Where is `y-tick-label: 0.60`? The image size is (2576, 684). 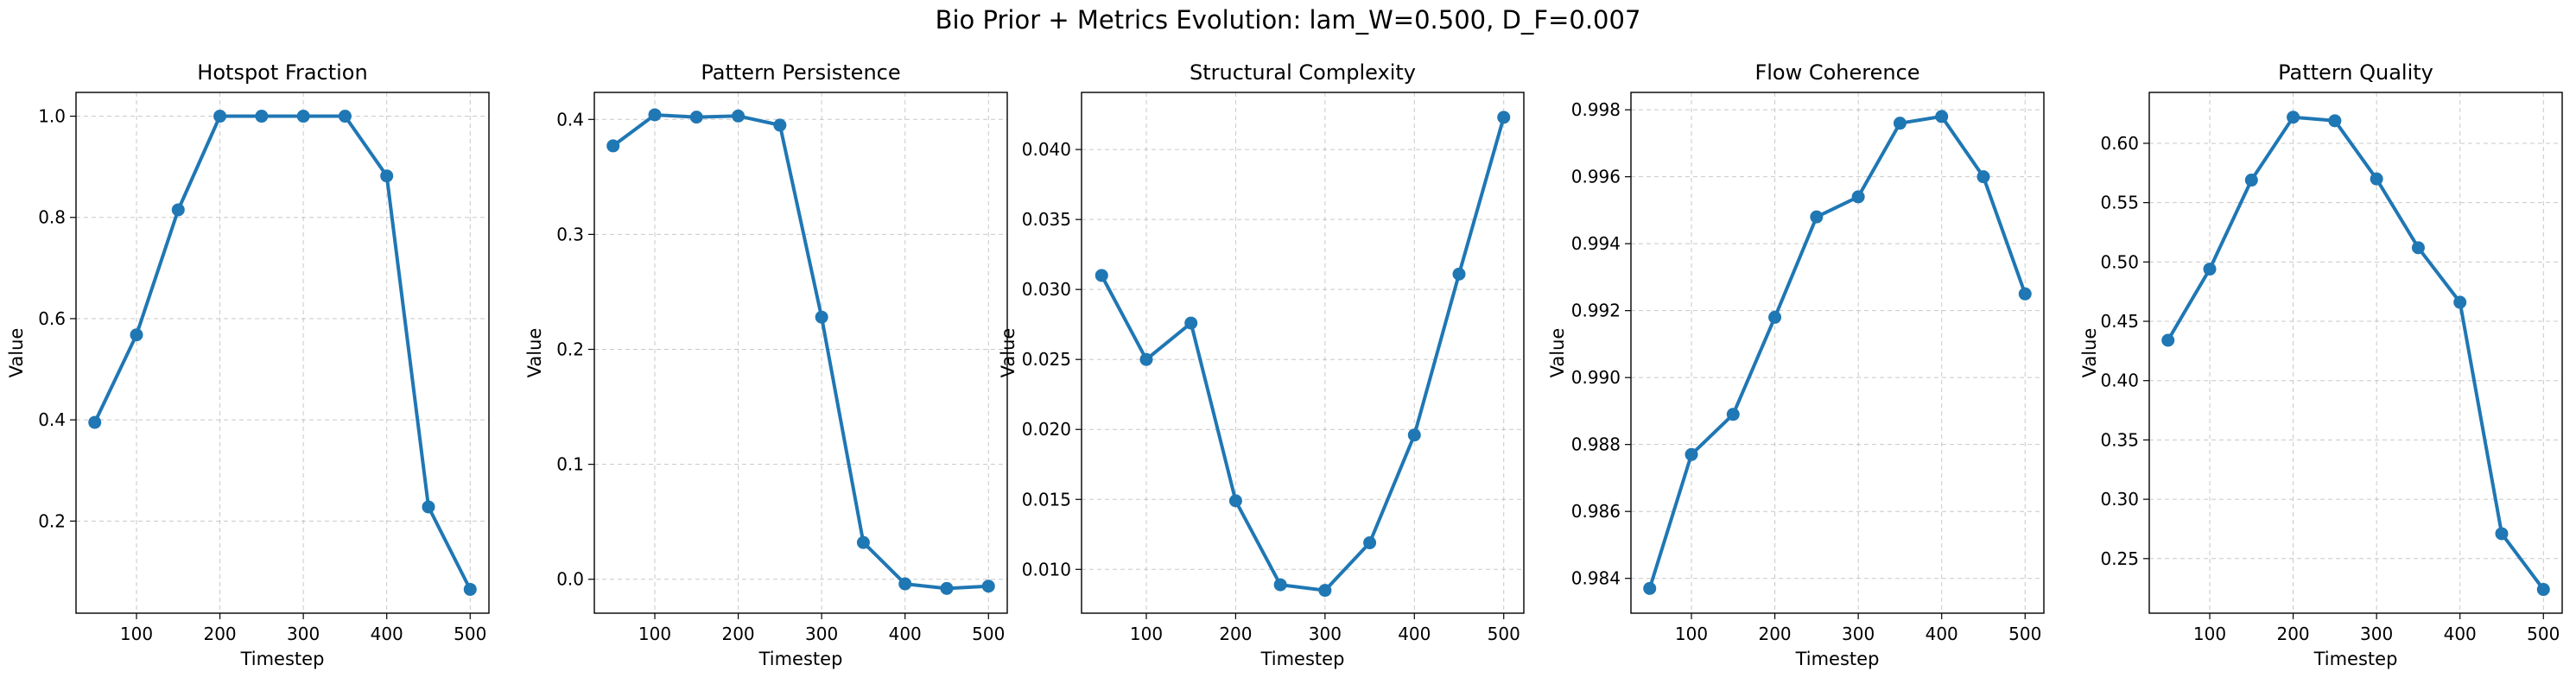 y-tick-label: 0.60 is located at coordinates (2119, 143).